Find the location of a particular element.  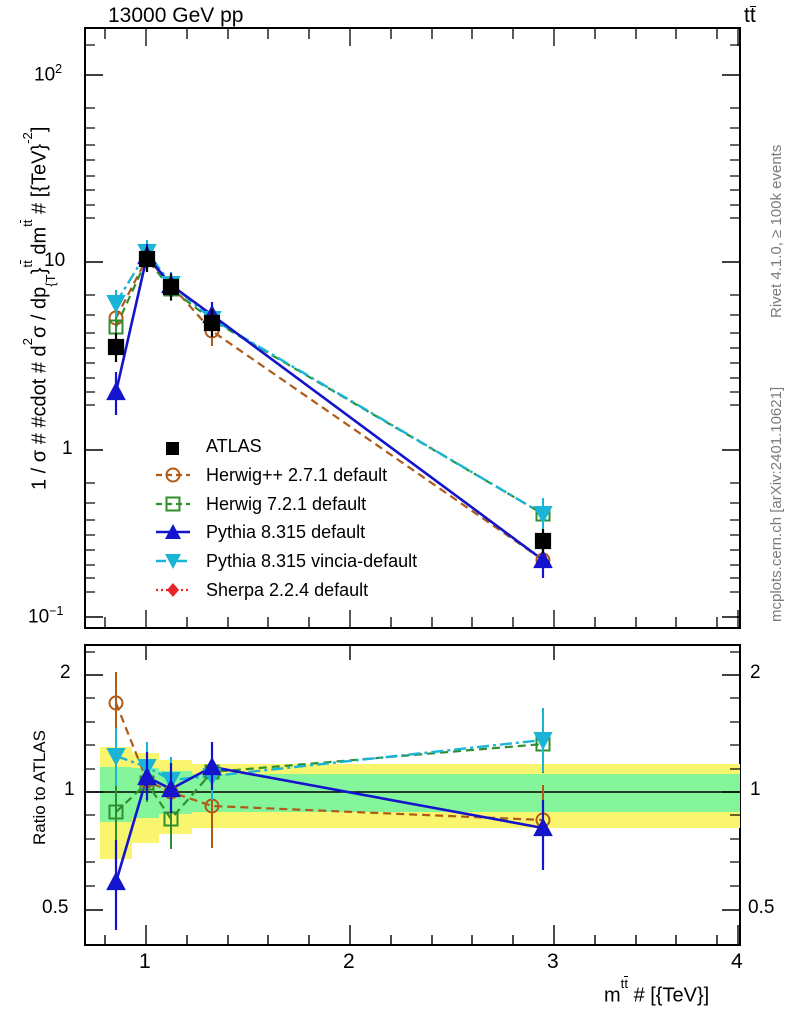

process-label: tt is located at coordinates (750, 15).